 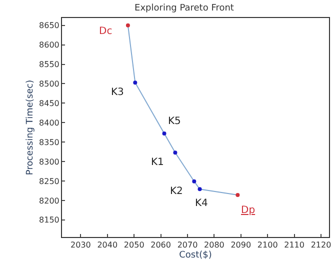 What do you see at coordinates (105, 31) in the screenshot?
I see `annotation: Dc` at bounding box center [105, 31].